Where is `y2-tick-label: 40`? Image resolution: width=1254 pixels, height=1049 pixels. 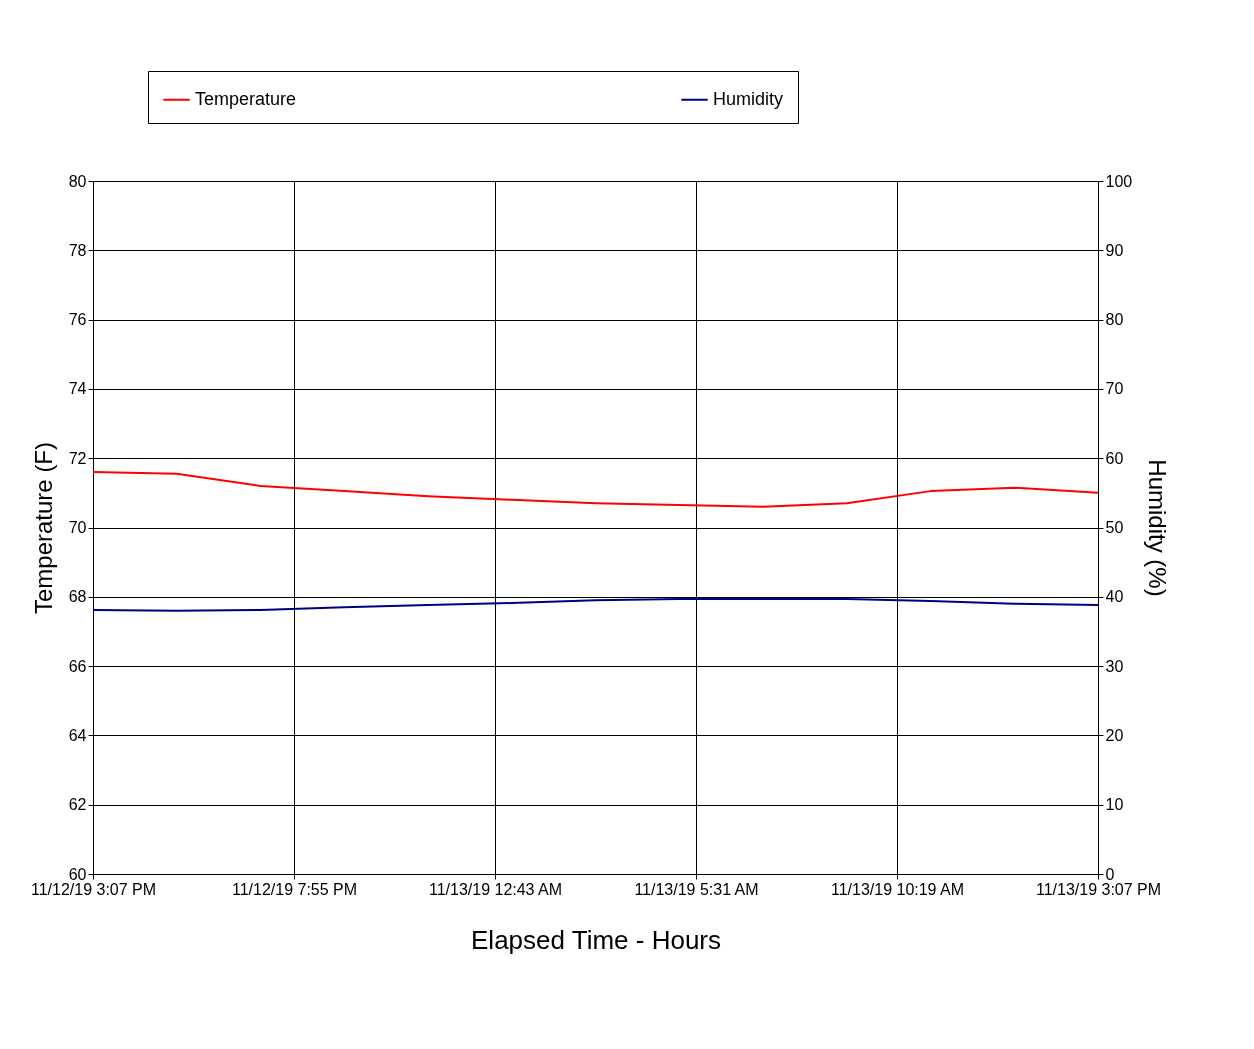
y2-tick-label: 40 is located at coordinates (1114, 597).